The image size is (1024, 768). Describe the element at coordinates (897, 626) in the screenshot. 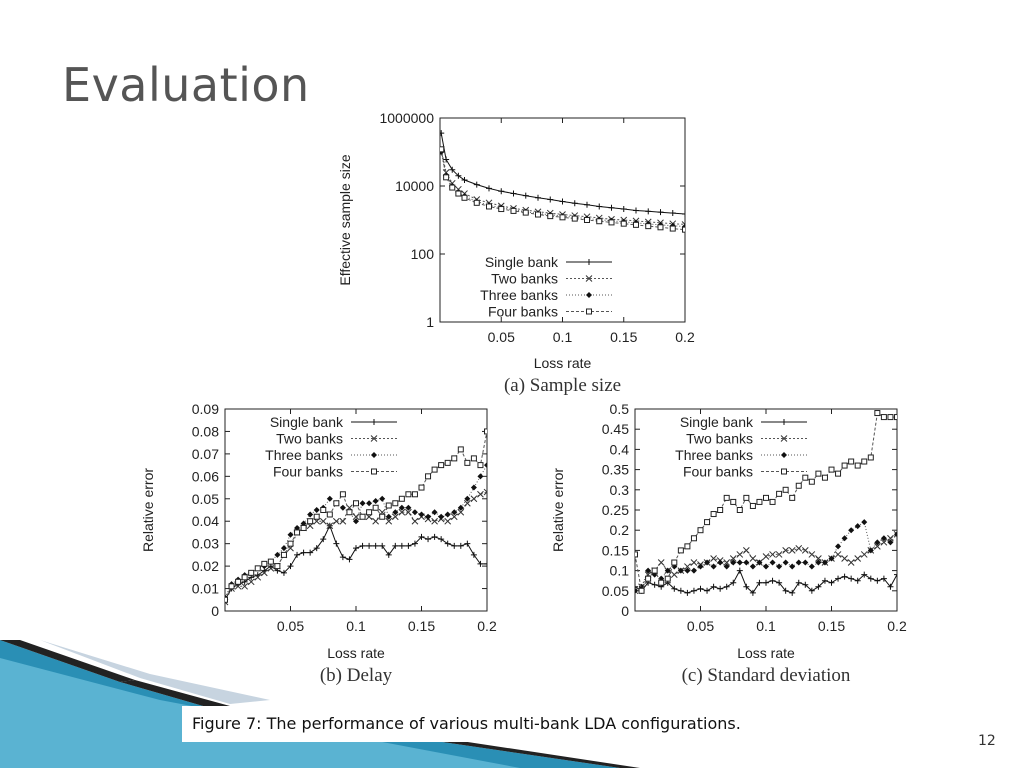

I see `x-tick-label: 0.2` at that location.